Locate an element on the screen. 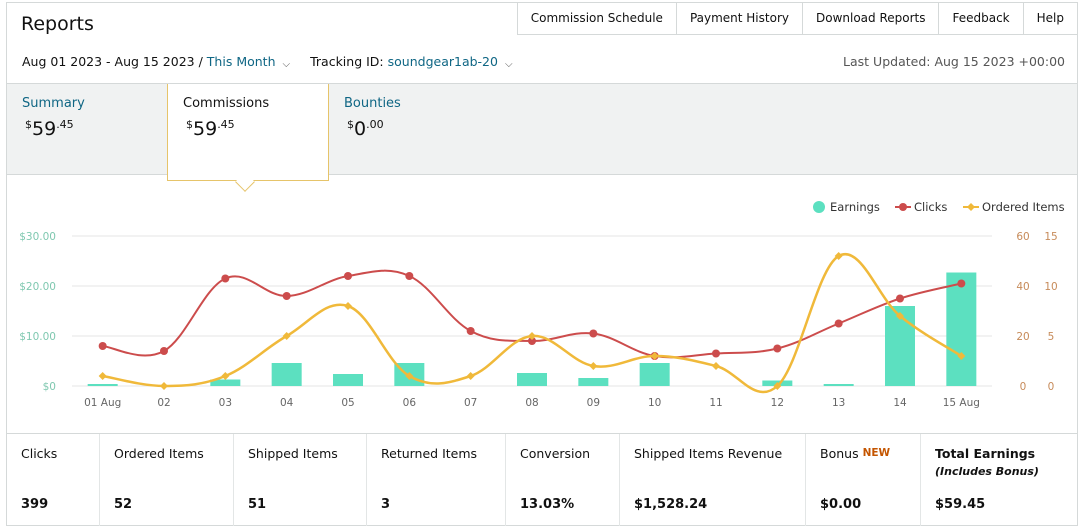  x-tick-label: 05 is located at coordinates (347, 403).